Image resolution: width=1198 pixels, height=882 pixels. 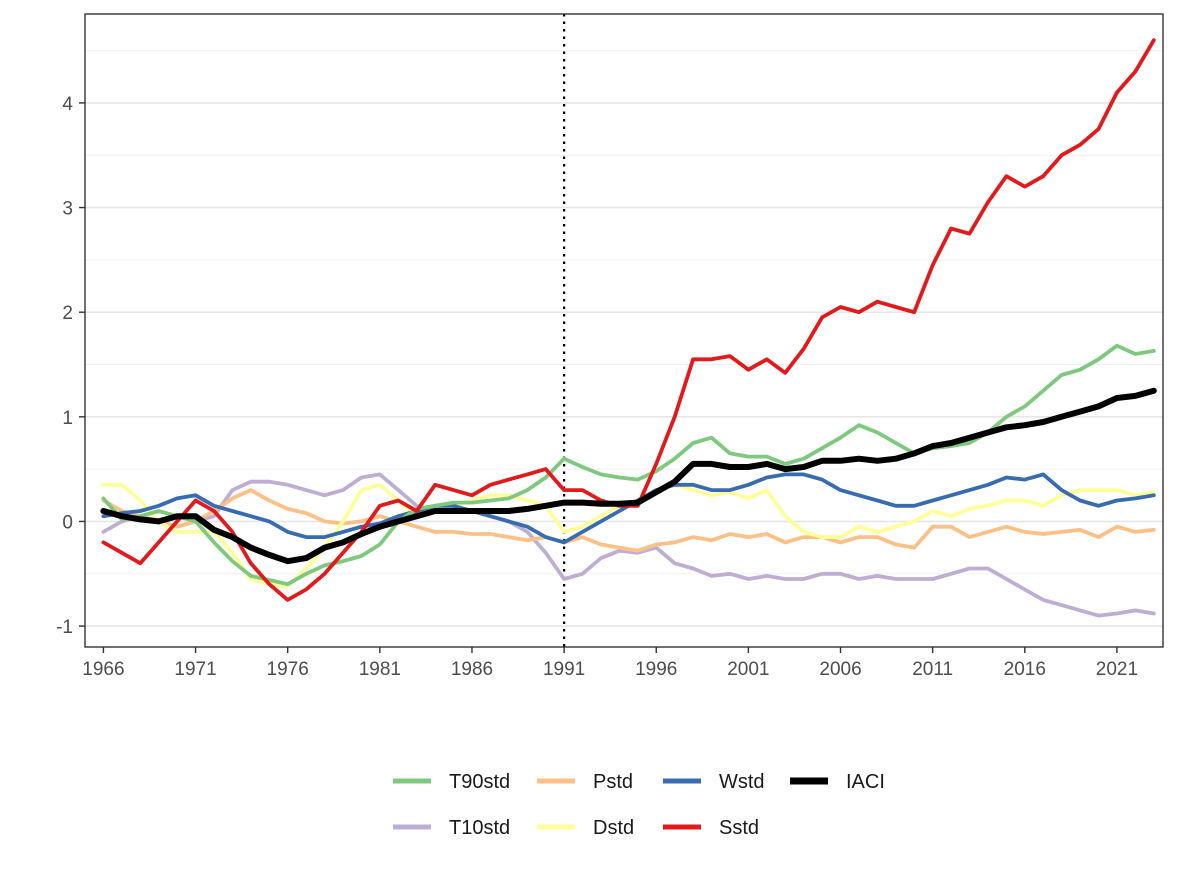 I want to click on x-tick-label: 1991, so click(x=564, y=669).